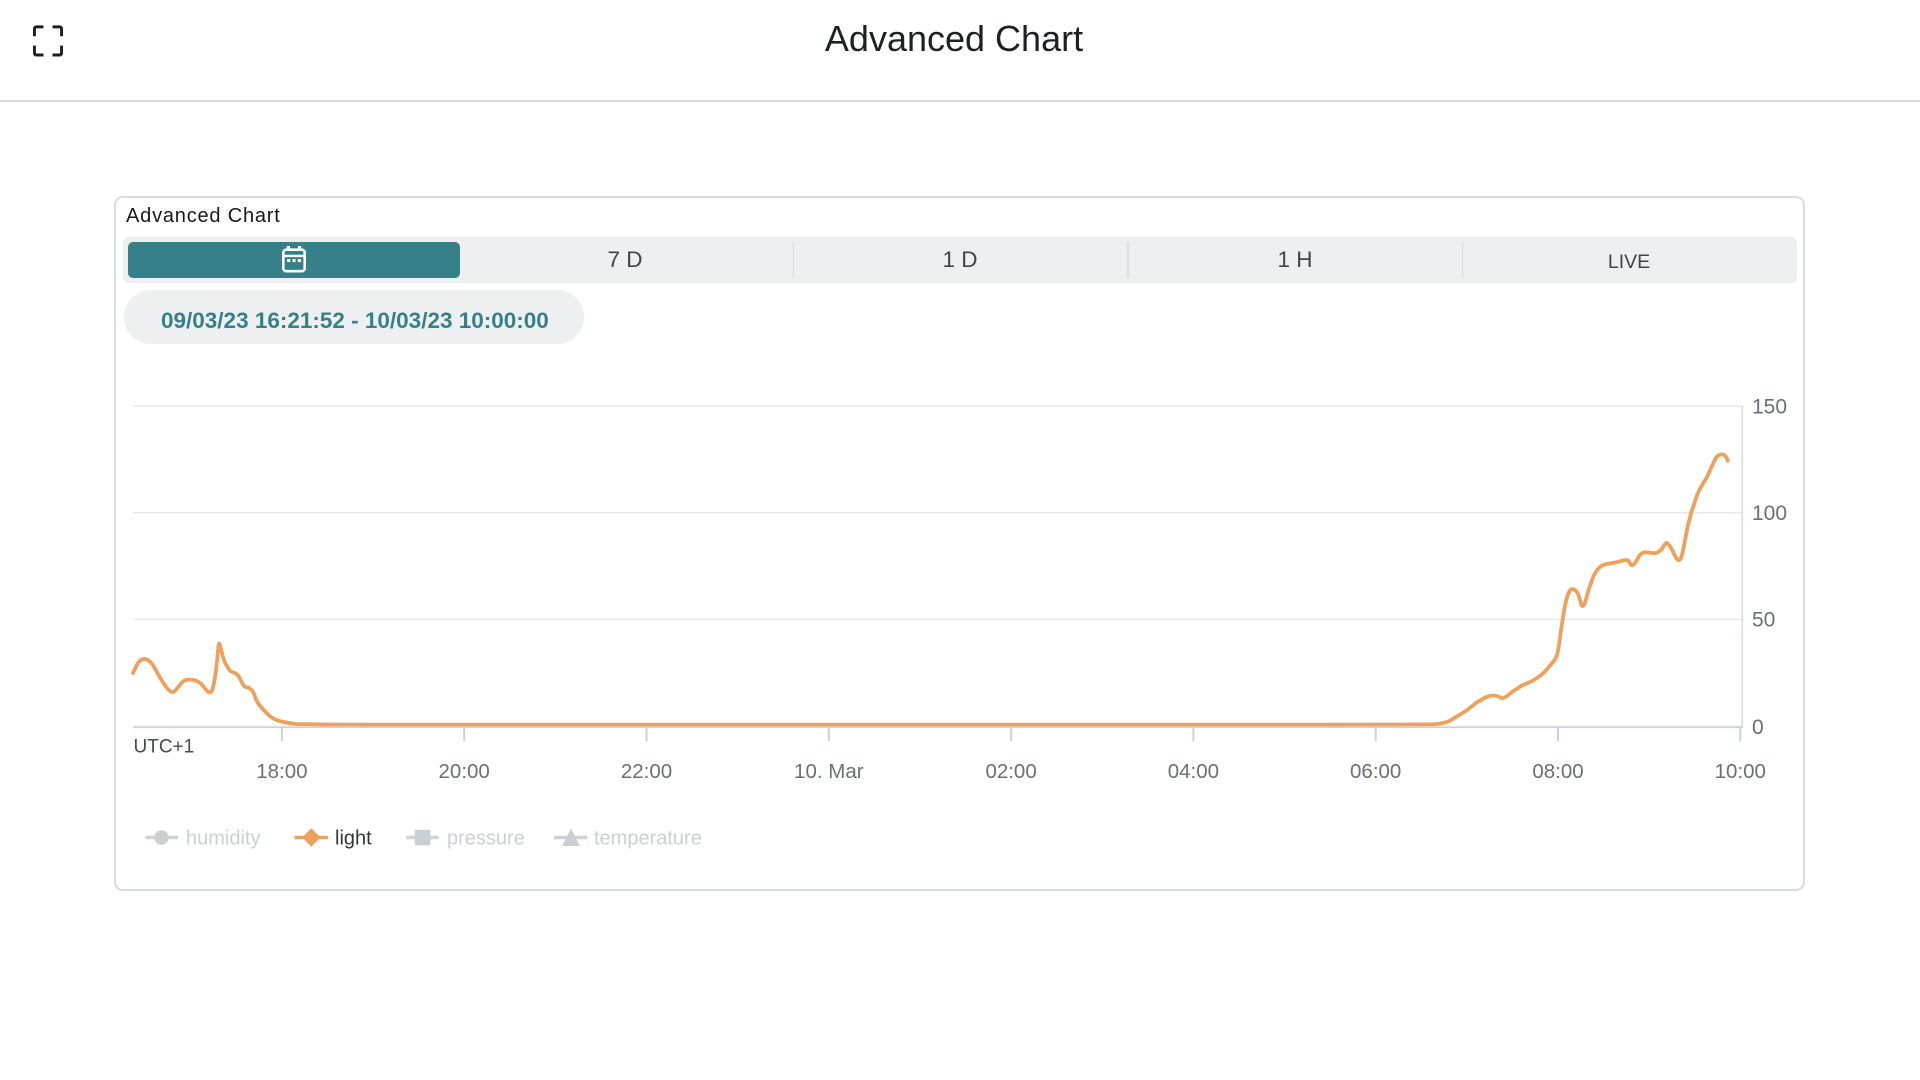 Image resolution: width=1920 pixels, height=1080 pixels. Describe the element at coordinates (1769, 513) in the screenshot. I see `svg-text: 100` at that location.